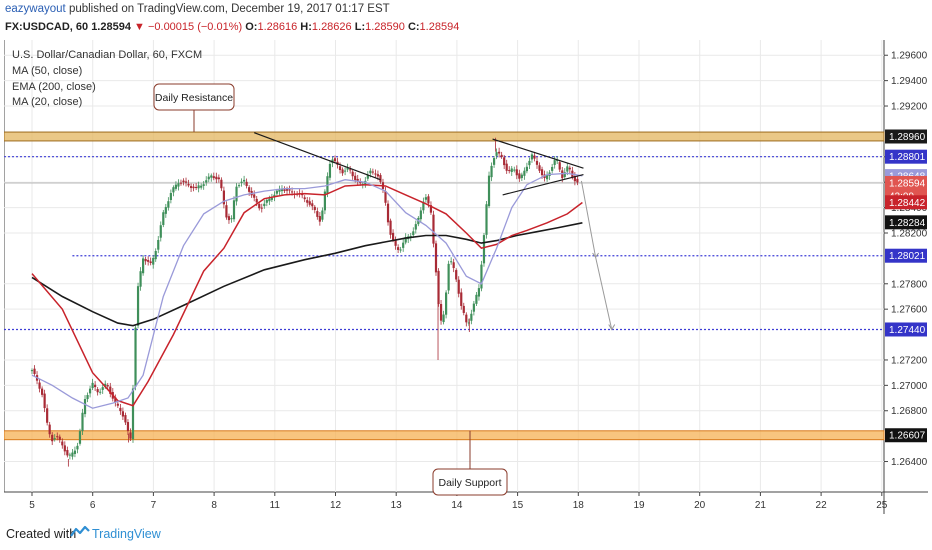 The image size is (932, 550). I want to click on author-name: eazywayout, so click(35, 9).